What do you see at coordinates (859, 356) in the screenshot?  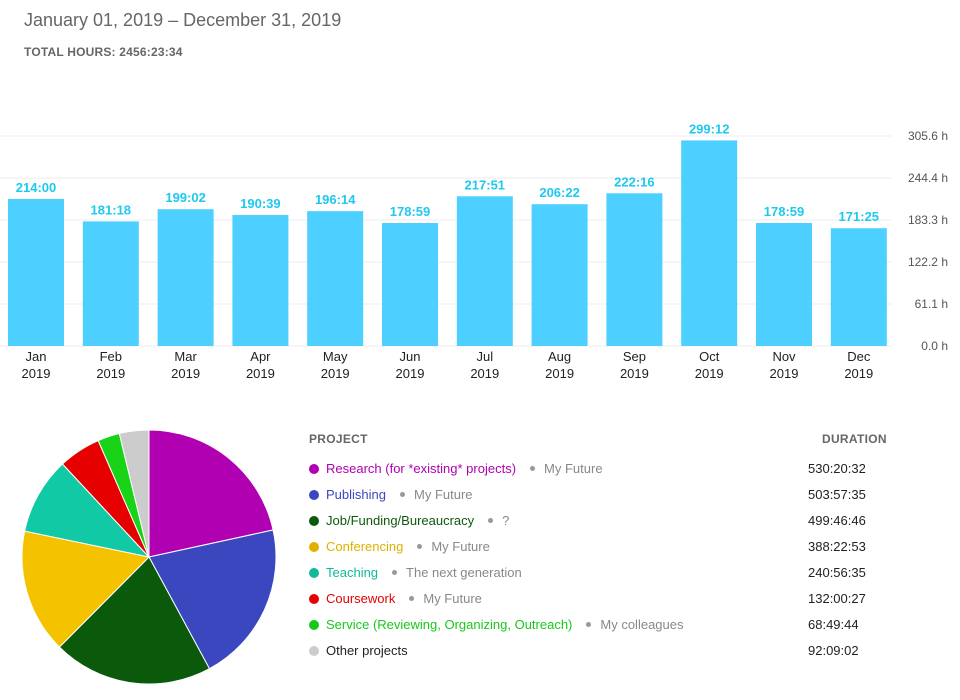 I see `x-tick-label: Dec` at bounding box center [859, 356].